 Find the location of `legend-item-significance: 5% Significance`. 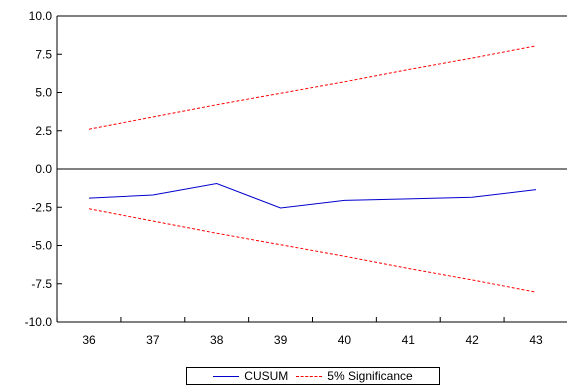

legend-item-significance: 5% Significance is located at coordinates (354, 376).